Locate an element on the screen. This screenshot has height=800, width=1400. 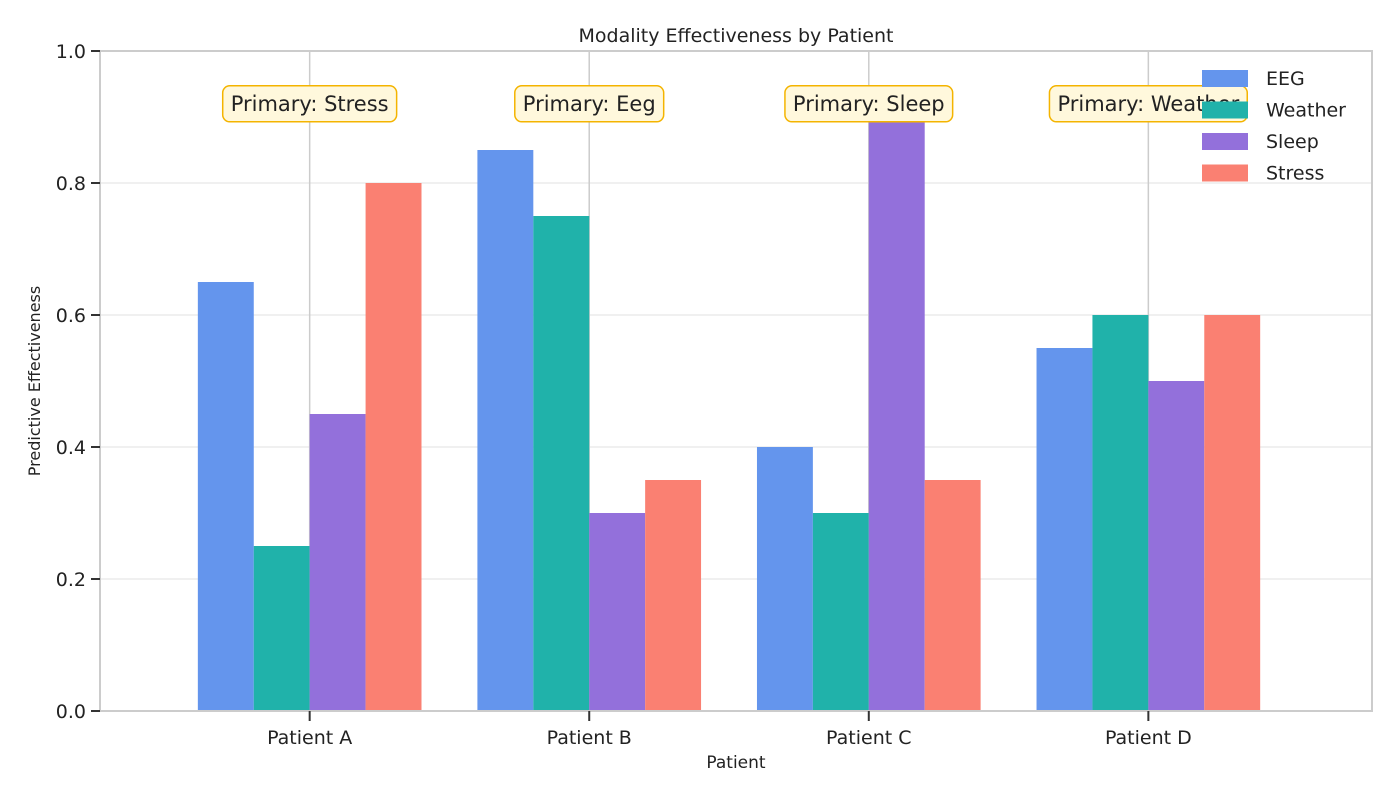
x-tick-label: Patient B is located at coordinates (589, 738).